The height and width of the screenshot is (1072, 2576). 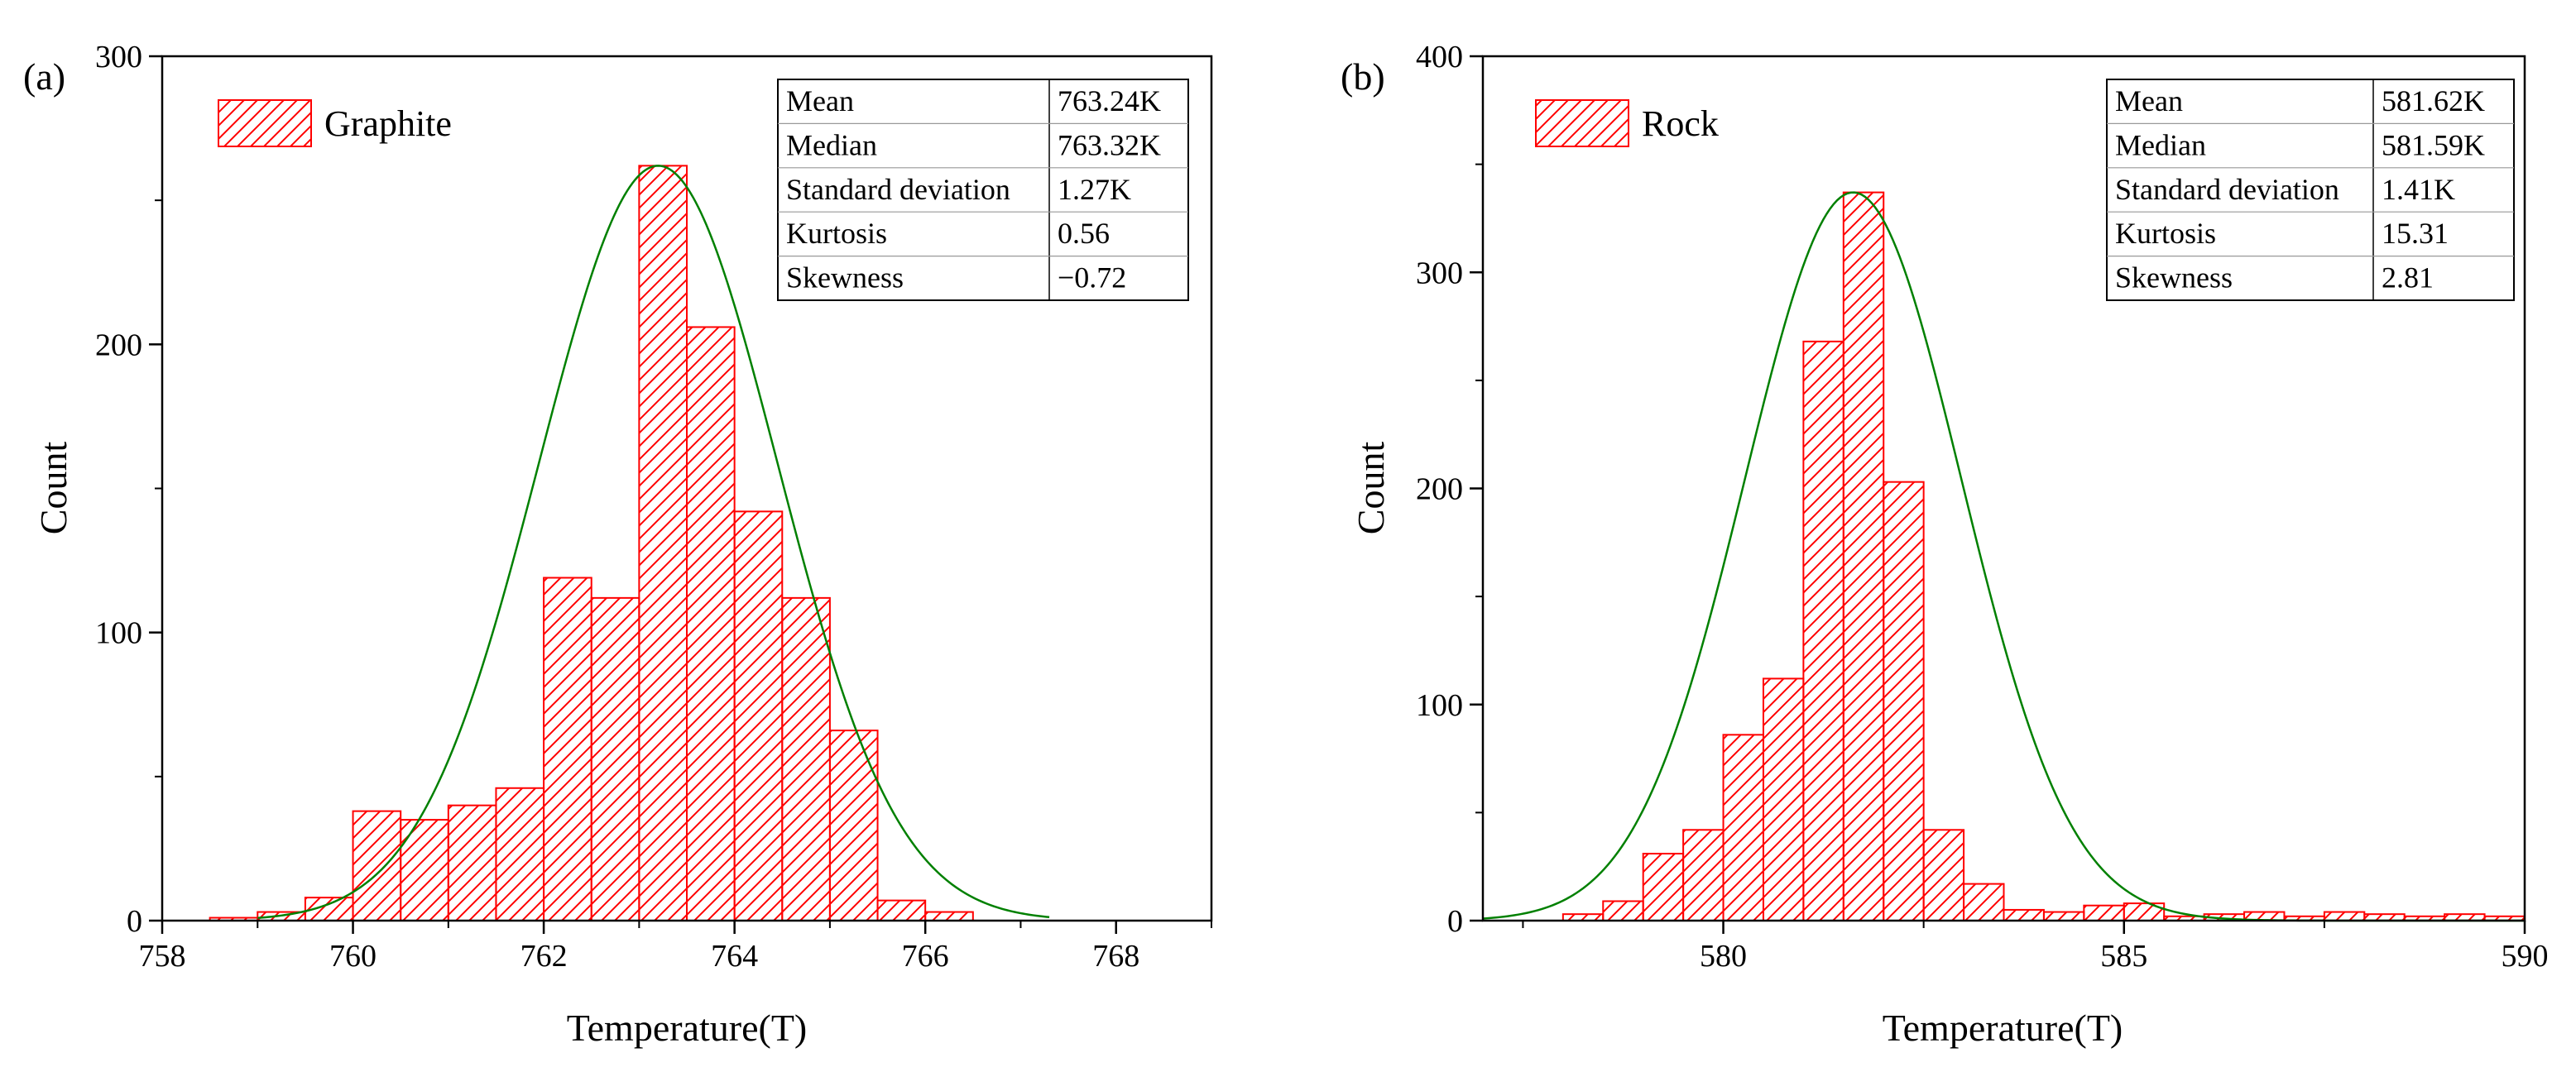 I want to click on panel-label: (b), so click(x=1363, y=76).